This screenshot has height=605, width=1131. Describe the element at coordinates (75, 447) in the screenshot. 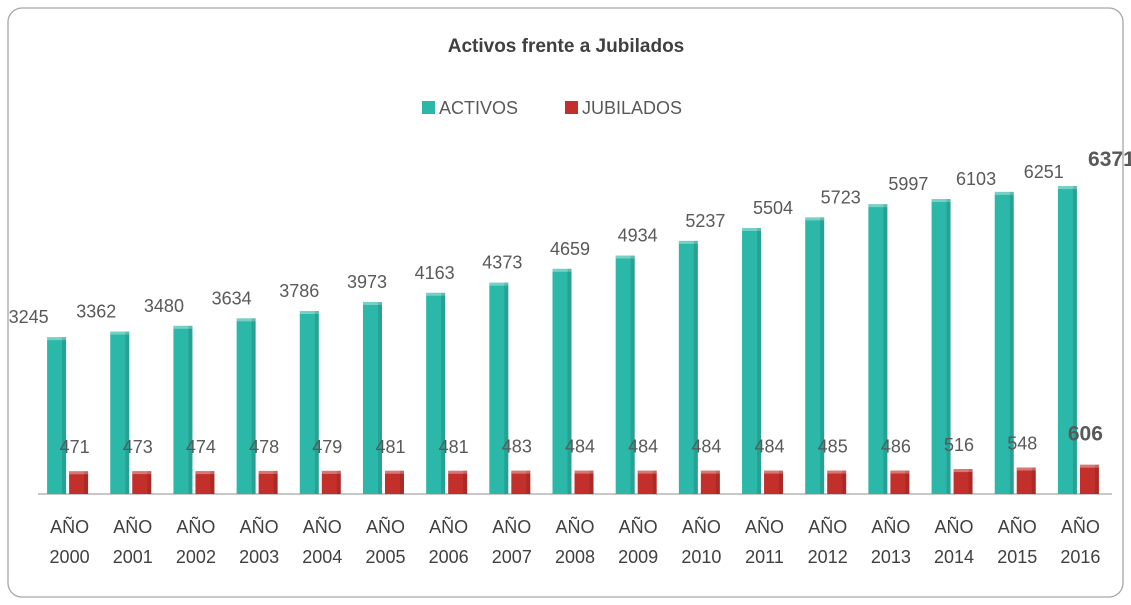

I see `data-label: 471` at that location.